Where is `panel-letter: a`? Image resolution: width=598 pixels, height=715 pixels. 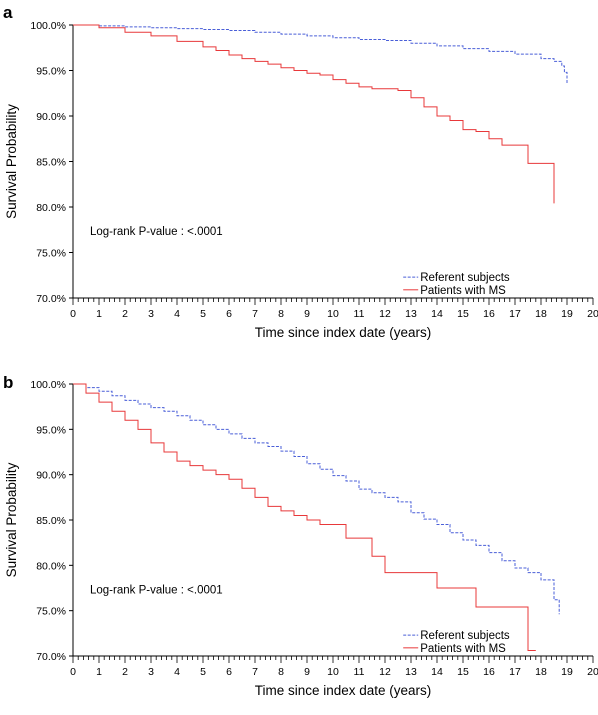 panel-letter: a is located at coordinates (8, 12).